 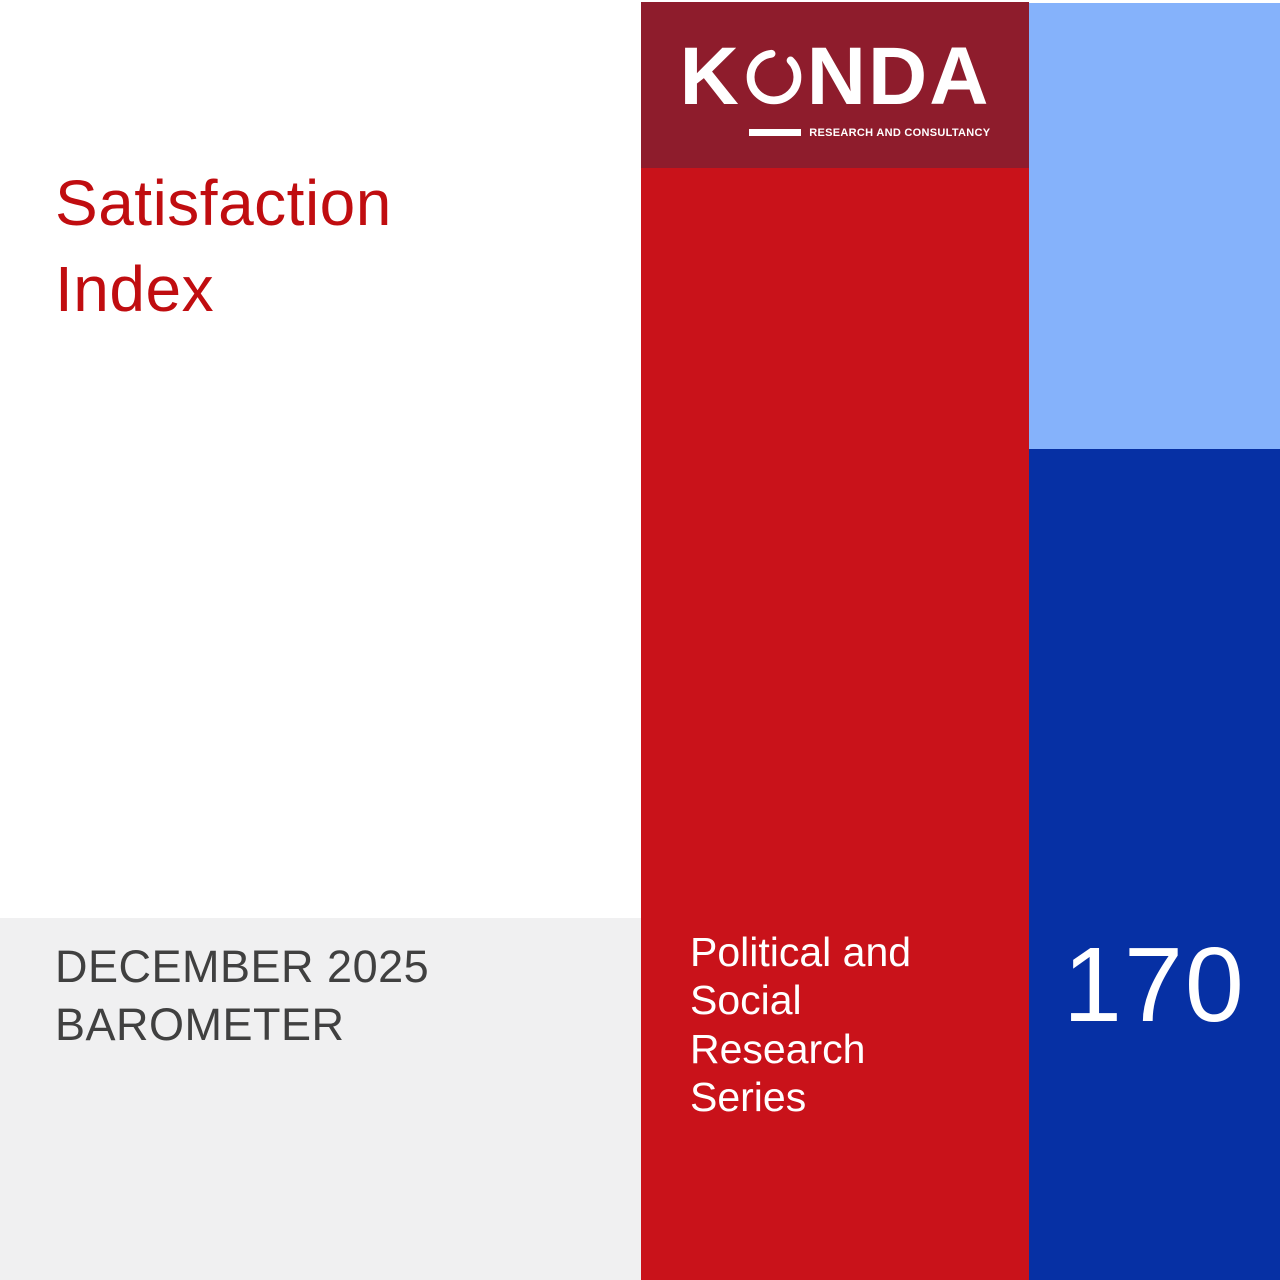 I want to click on logo-tagline: RESEARCH AND CONSULTANCY, so click(x=835, y=133).